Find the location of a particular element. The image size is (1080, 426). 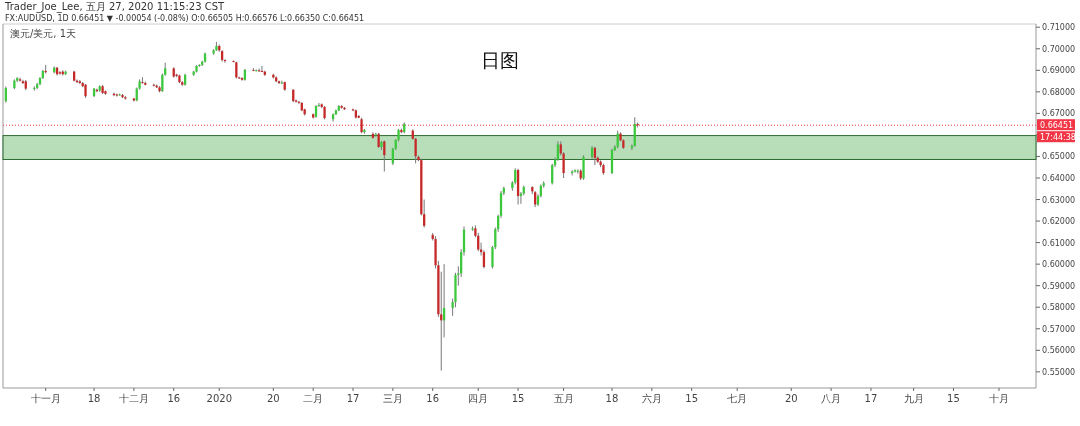

x-tick-label: 二月 is located at coordinates (313, 398).